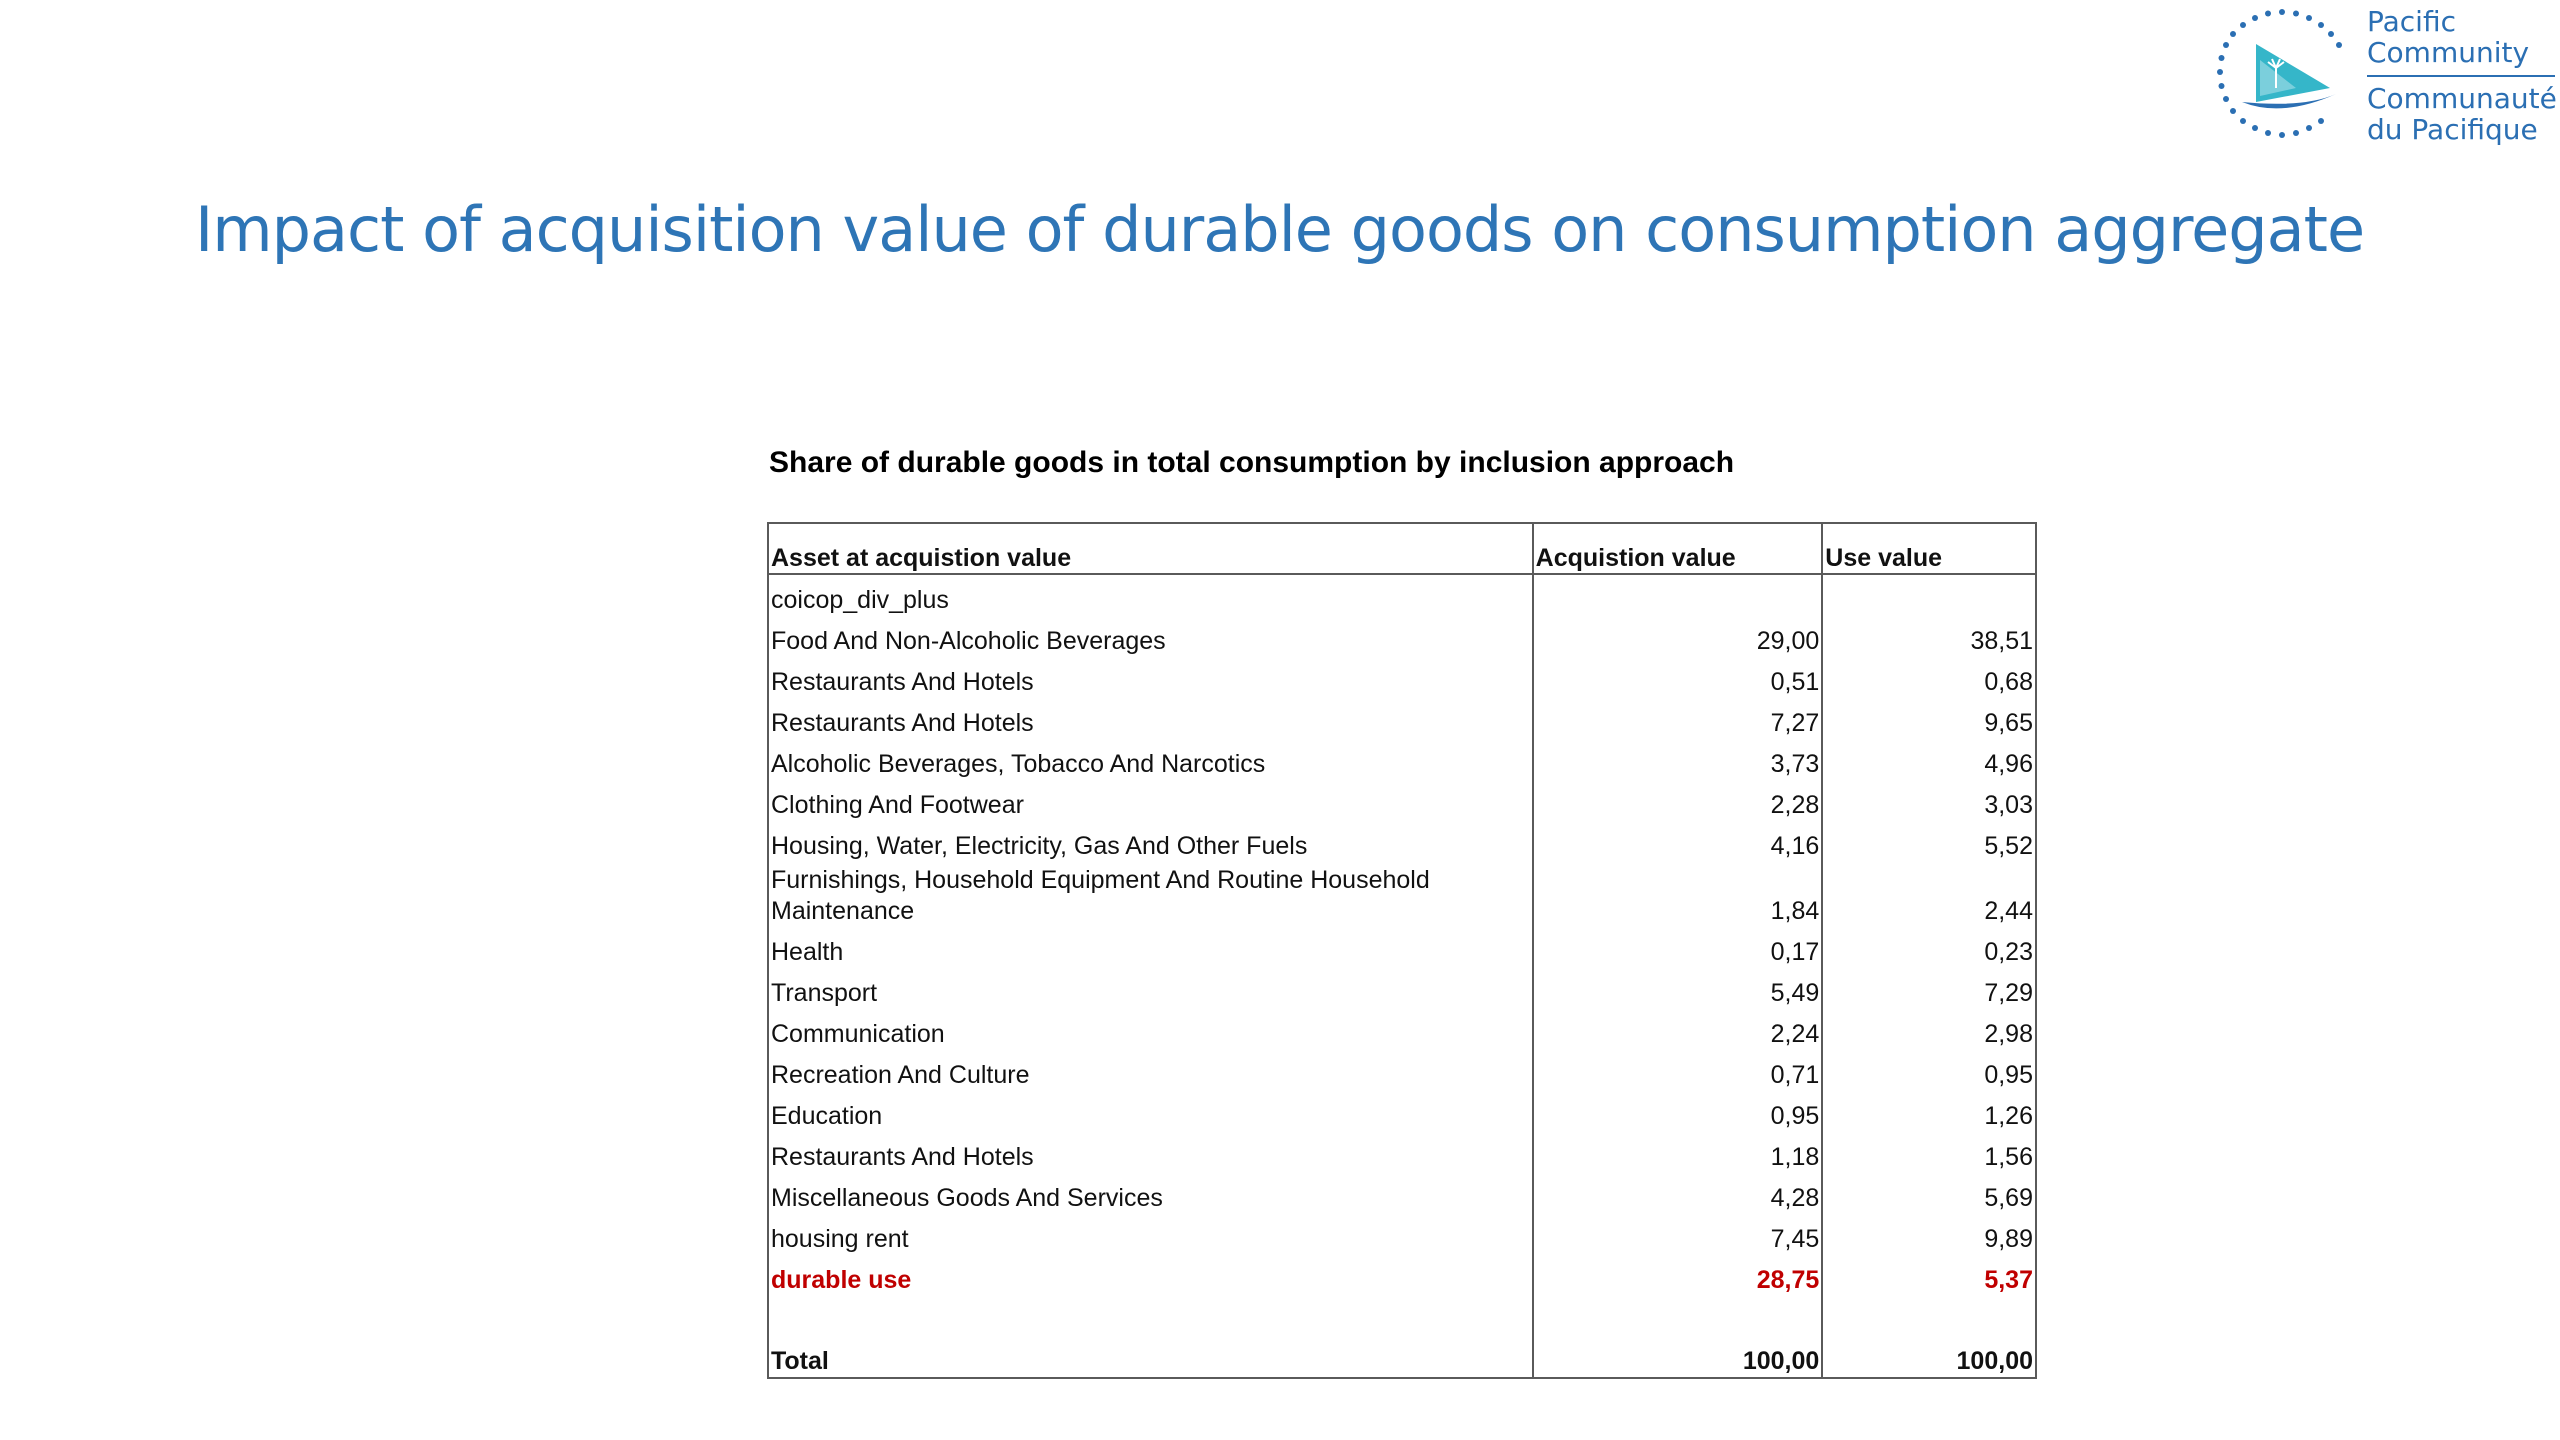 The width and height of the screenshot is (2560, 1440). What do you see at coordinates (1678, 947) in the screenshot?
I see `row-acquisition-value: 0,17` at bounding box center [1678, 947].